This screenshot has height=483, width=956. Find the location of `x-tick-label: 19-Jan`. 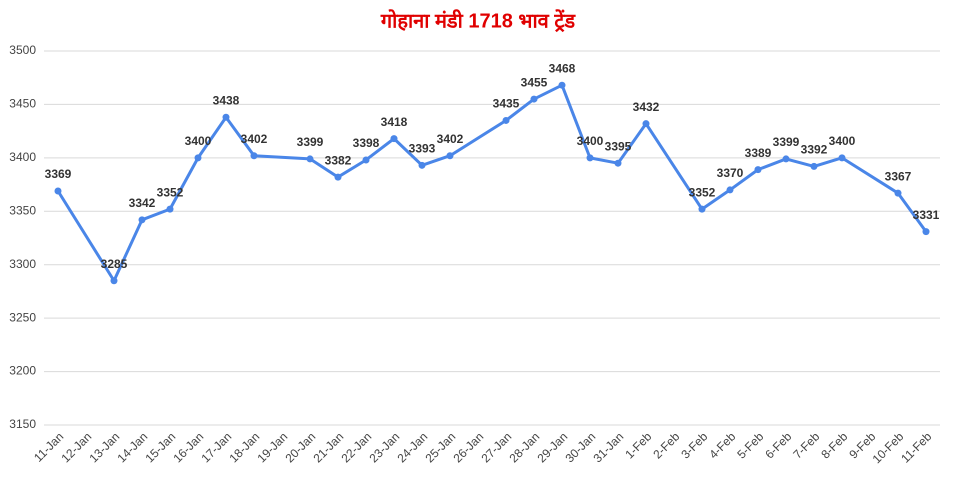

x-tick-label: 19-Jan is located at coordinates (273, 447).